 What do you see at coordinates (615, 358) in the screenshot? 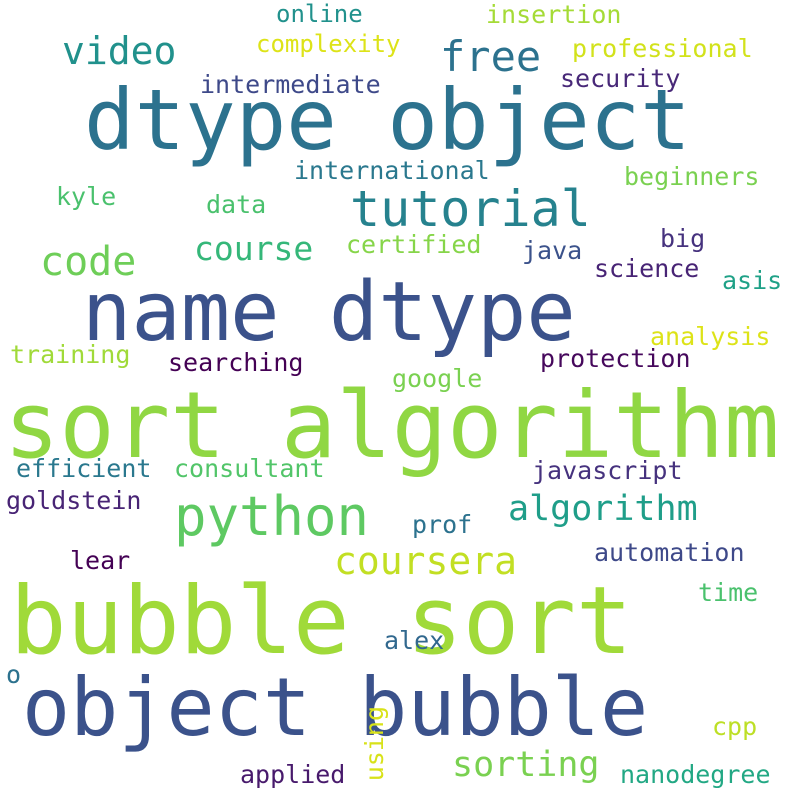
I see `word-protection: protection` at bounding box center [615, 358].